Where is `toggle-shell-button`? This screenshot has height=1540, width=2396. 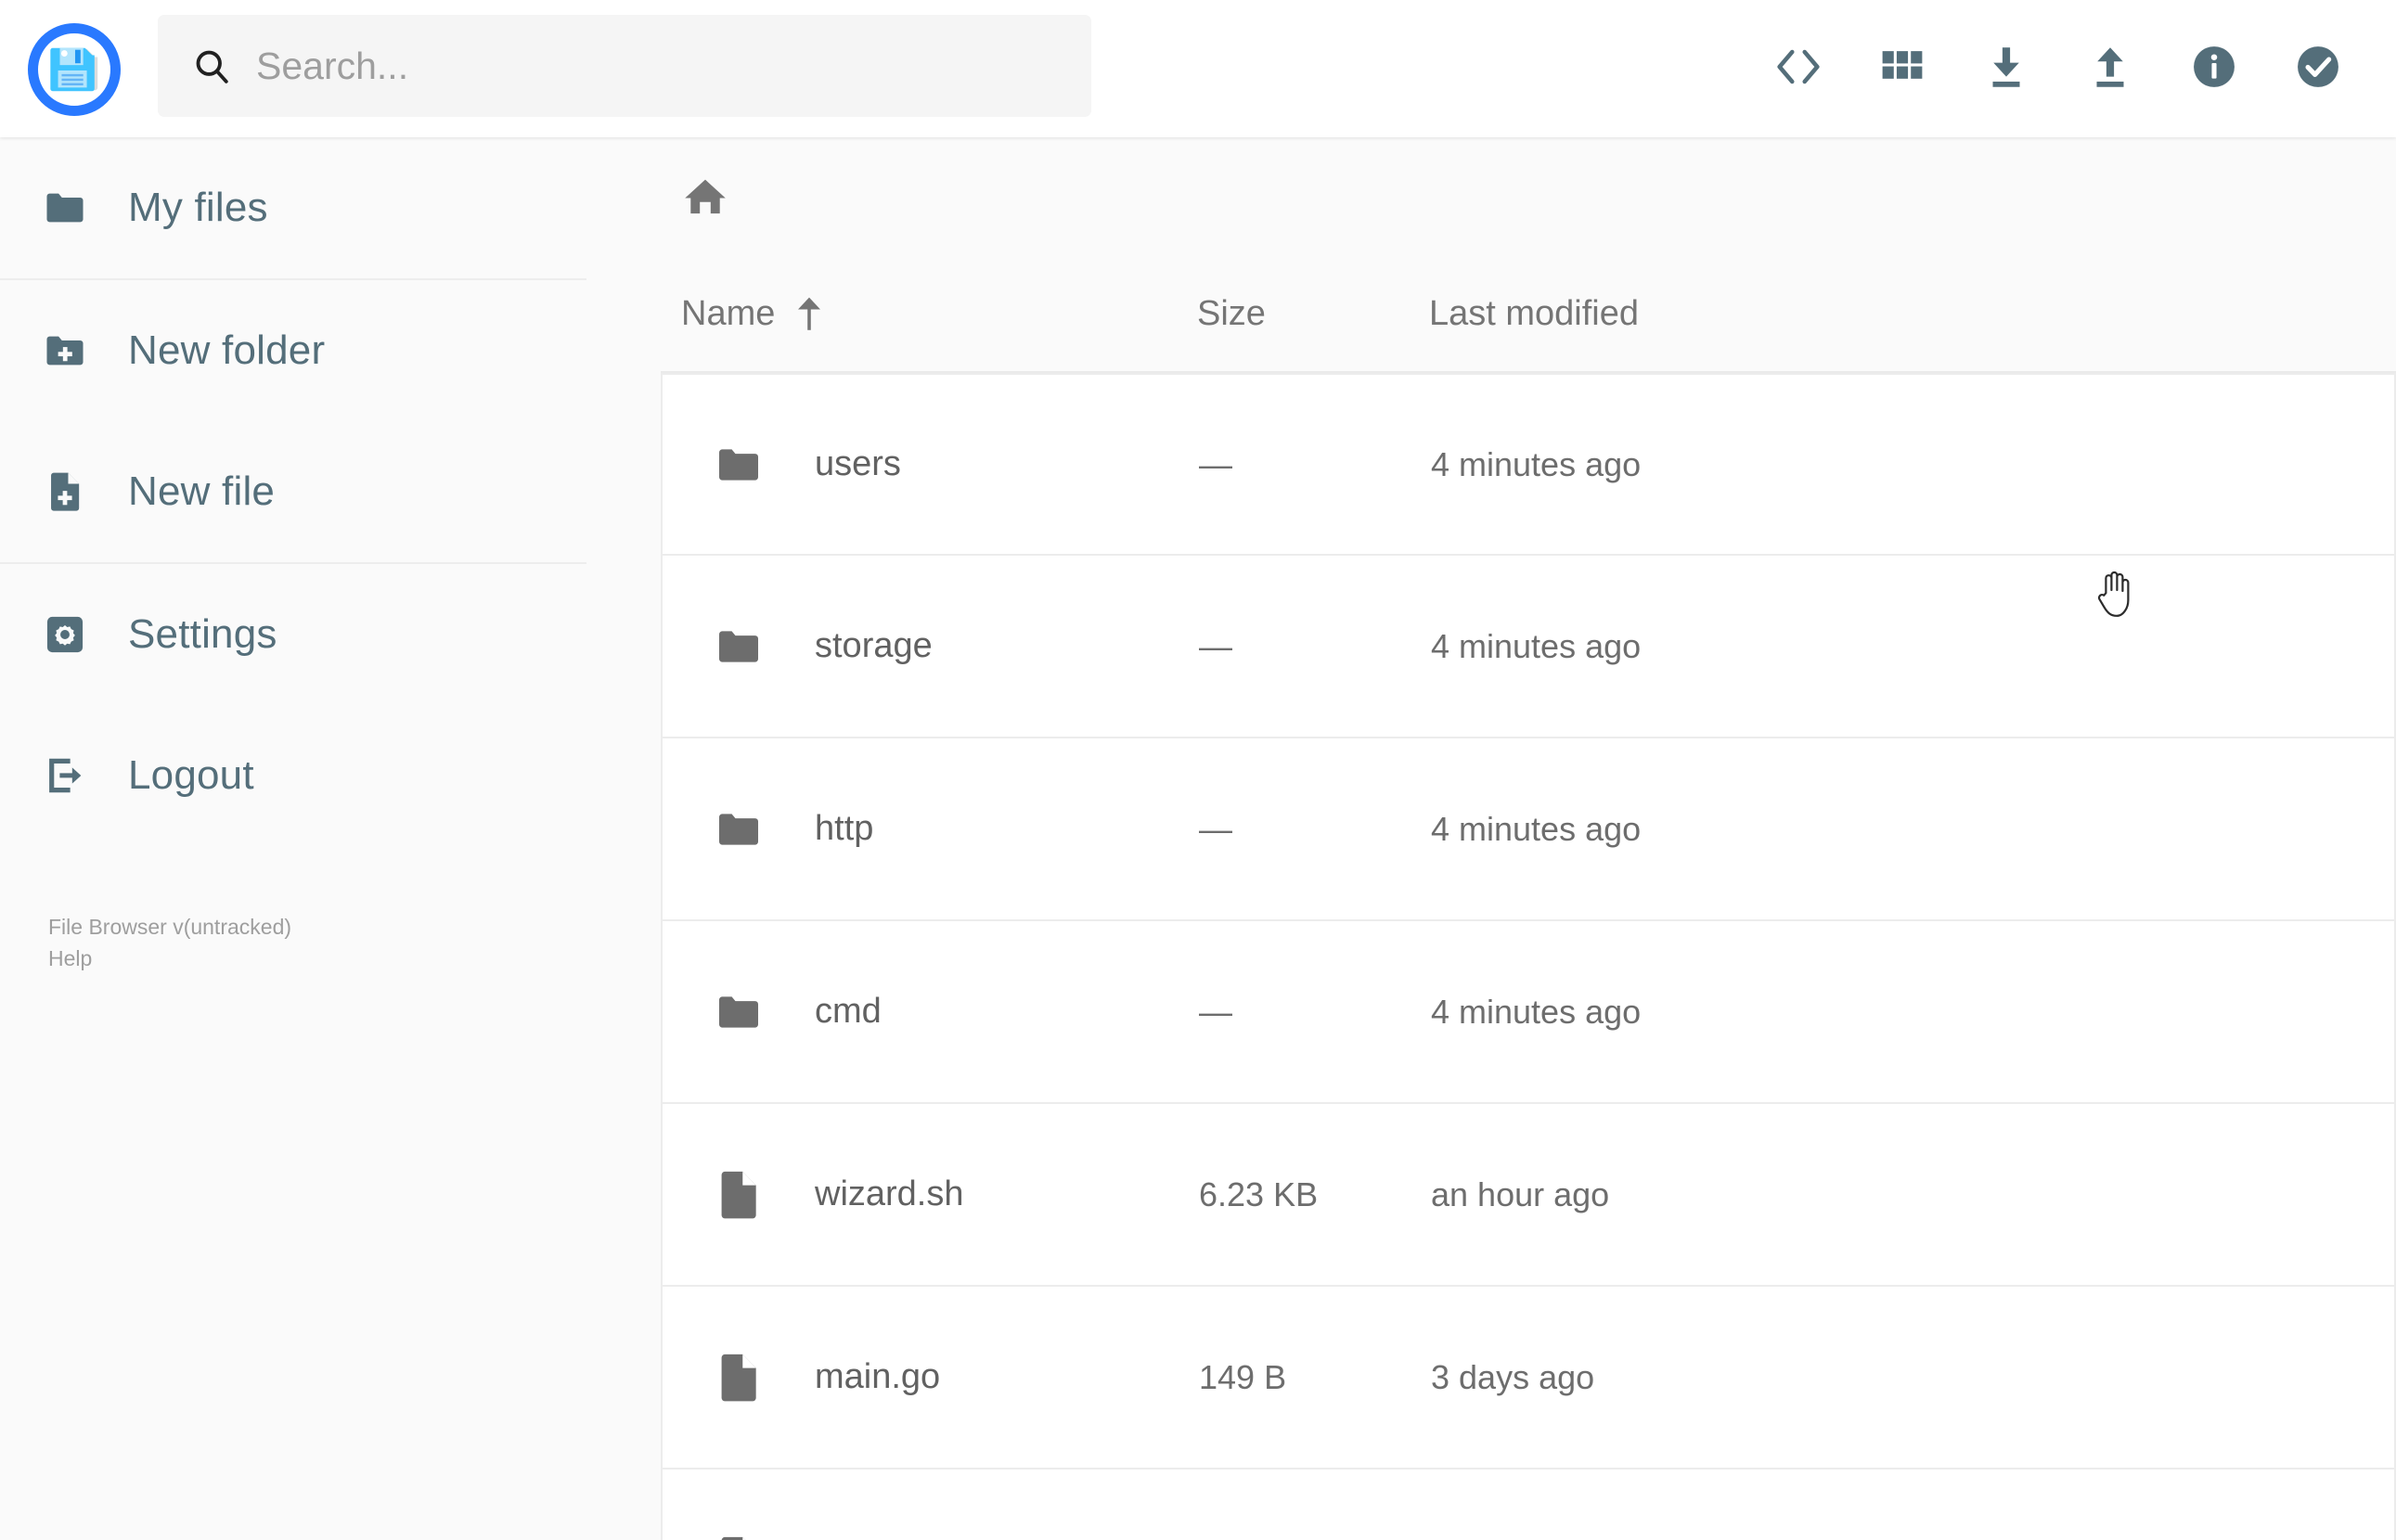 toggle-shell-button is located at coordinates (1798, 69).